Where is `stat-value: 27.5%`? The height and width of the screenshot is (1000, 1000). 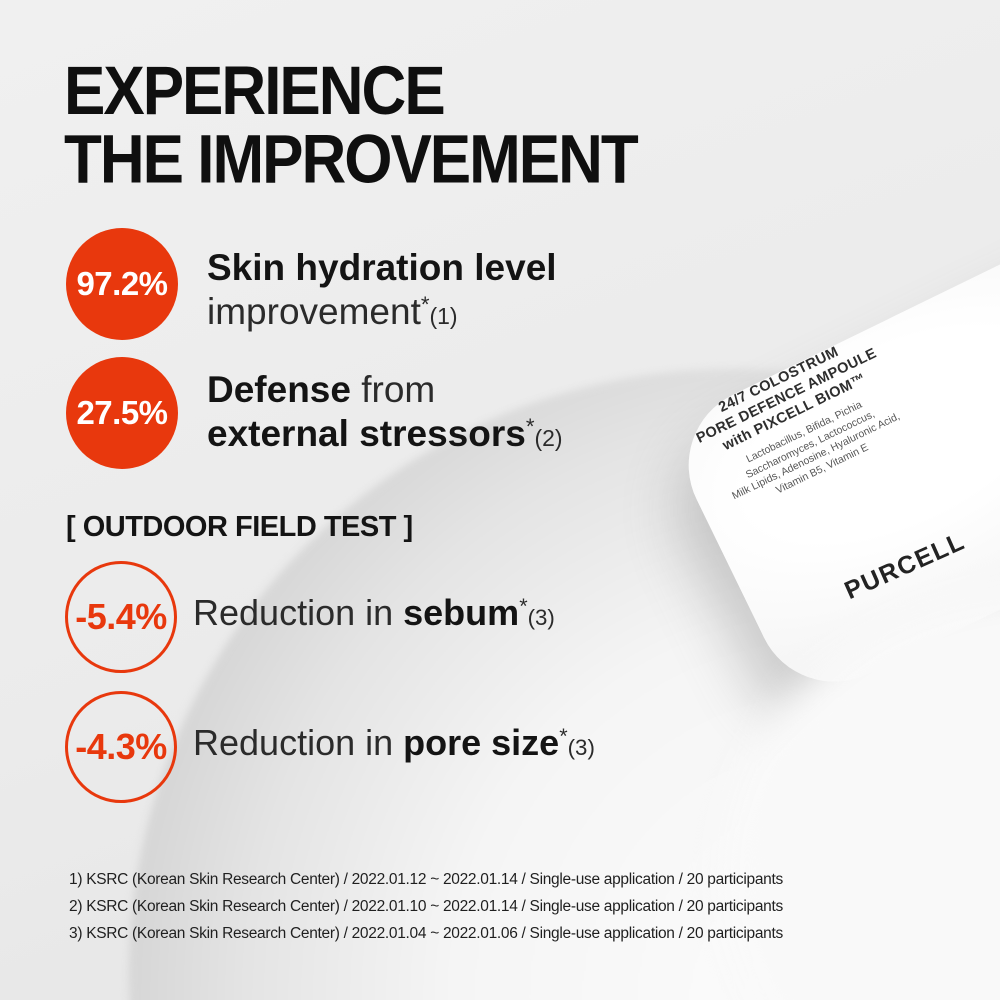 stat-value: 27.5% is located at coordinates (122, 412).